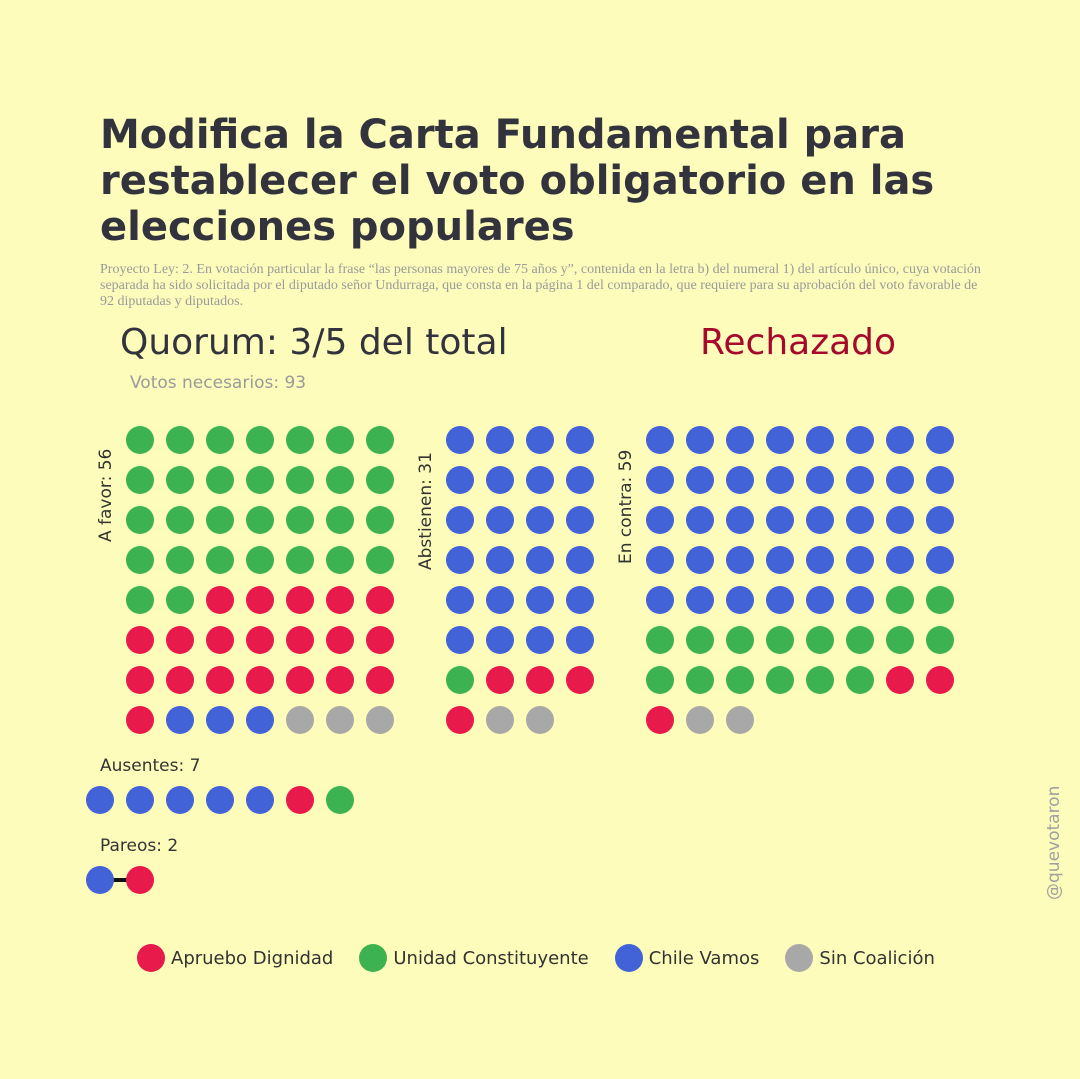 This screenshot has width=1080, height=1079. I want to click on legend-swatch-sin, so click(799, 958).